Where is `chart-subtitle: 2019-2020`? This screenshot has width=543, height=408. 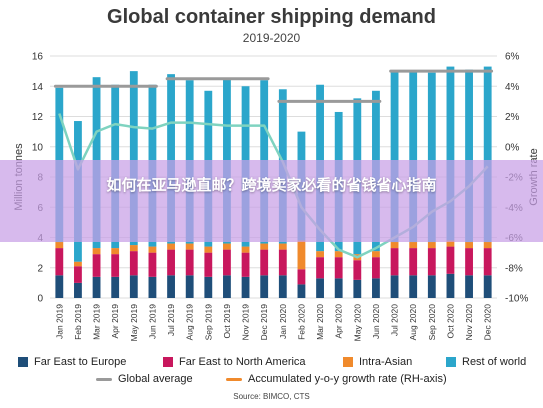
chart-subtitle: 2019-2020 is located at coordinates (271, 38).